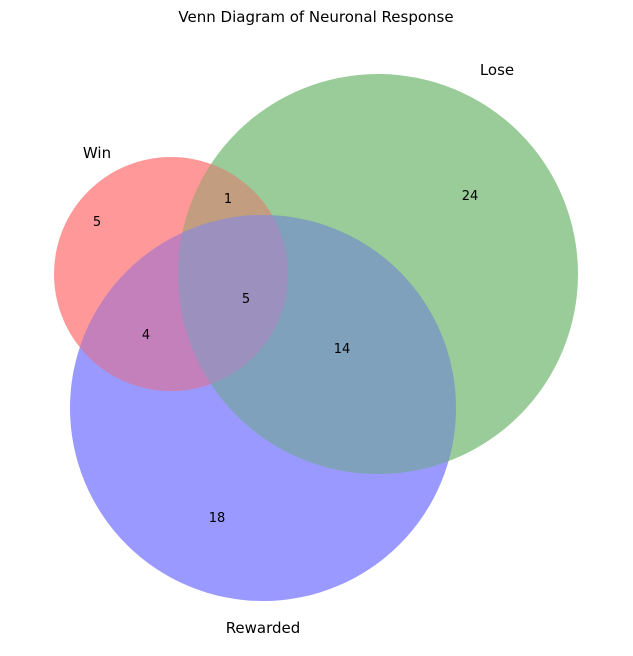  I want to click on region-lose-only: 24, so click(470, 196).